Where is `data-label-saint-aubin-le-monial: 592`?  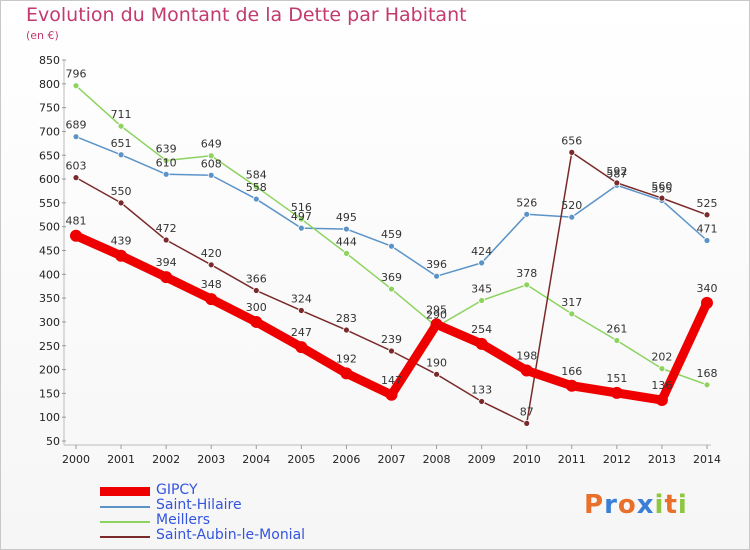 data-label-saint-aubin-le-monial: 592 is located at coordinates (616, 171).